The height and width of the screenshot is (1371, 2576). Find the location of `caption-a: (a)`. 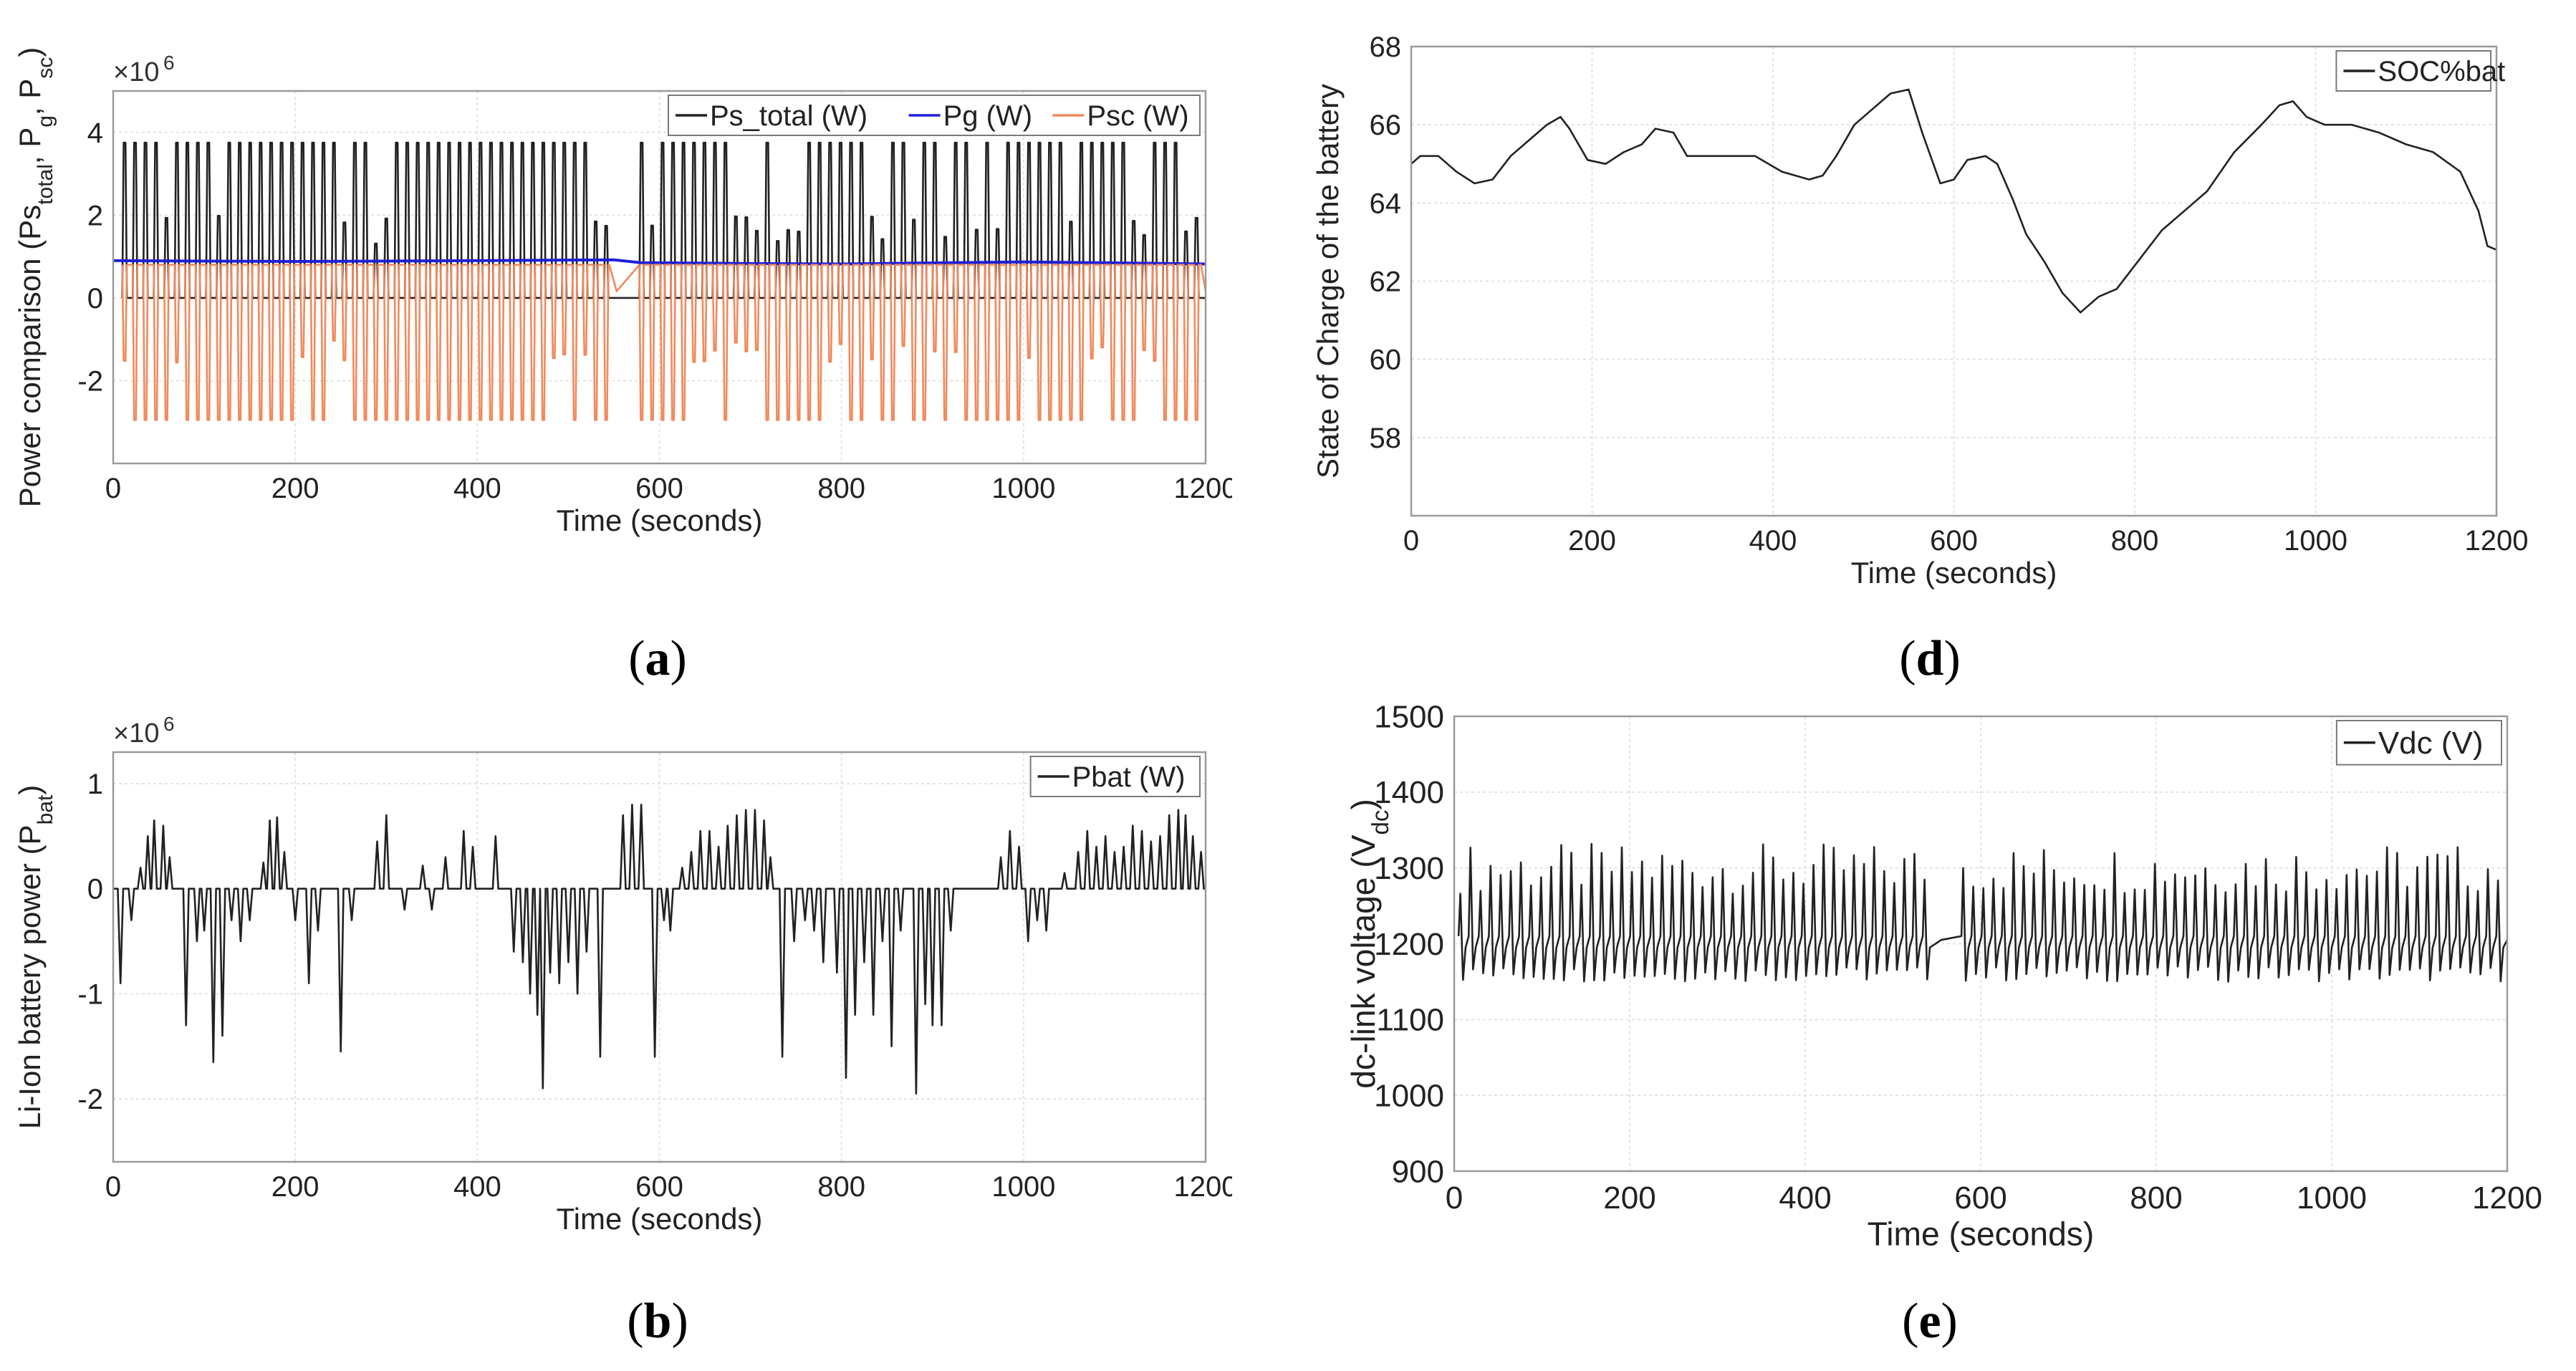

caption-a: (a) is located at coordinates (657, 658).